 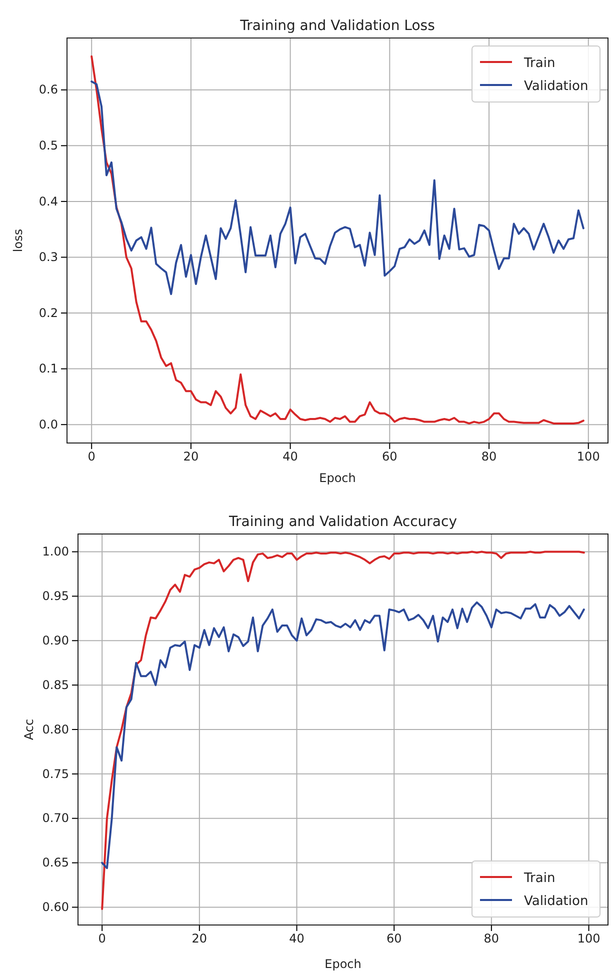 What do you see at coordinates (55, 685) in the screenshot?
I see `y-tick-label: 0.85` at bounding box center [55, 685].